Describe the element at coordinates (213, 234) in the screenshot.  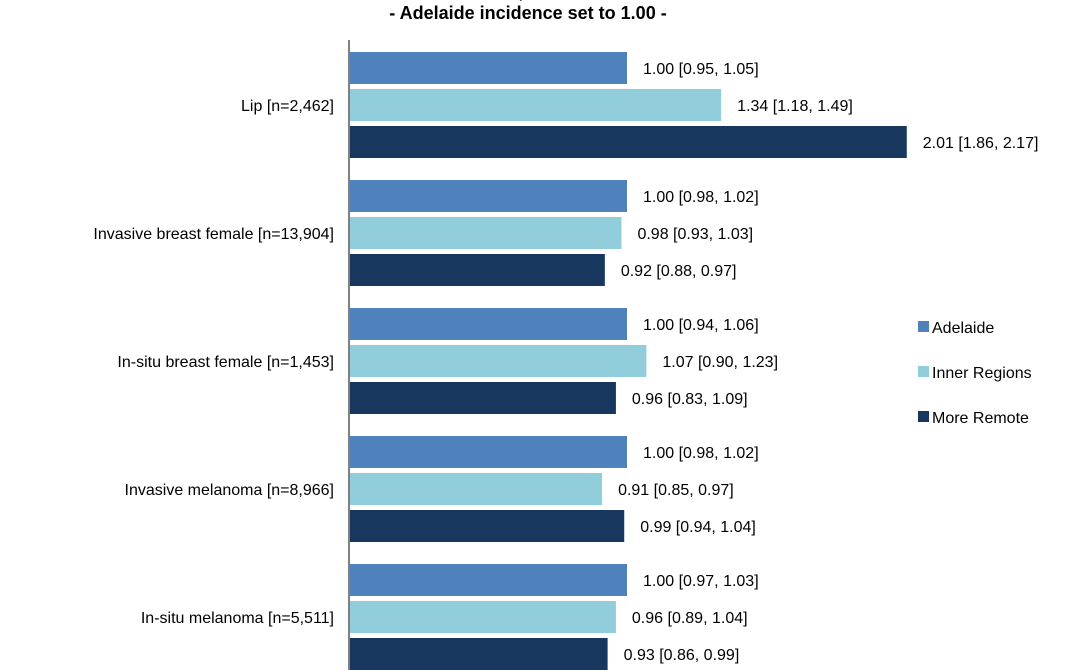
I see `category-label: Invasive breast female [n=13,904]` at that location.